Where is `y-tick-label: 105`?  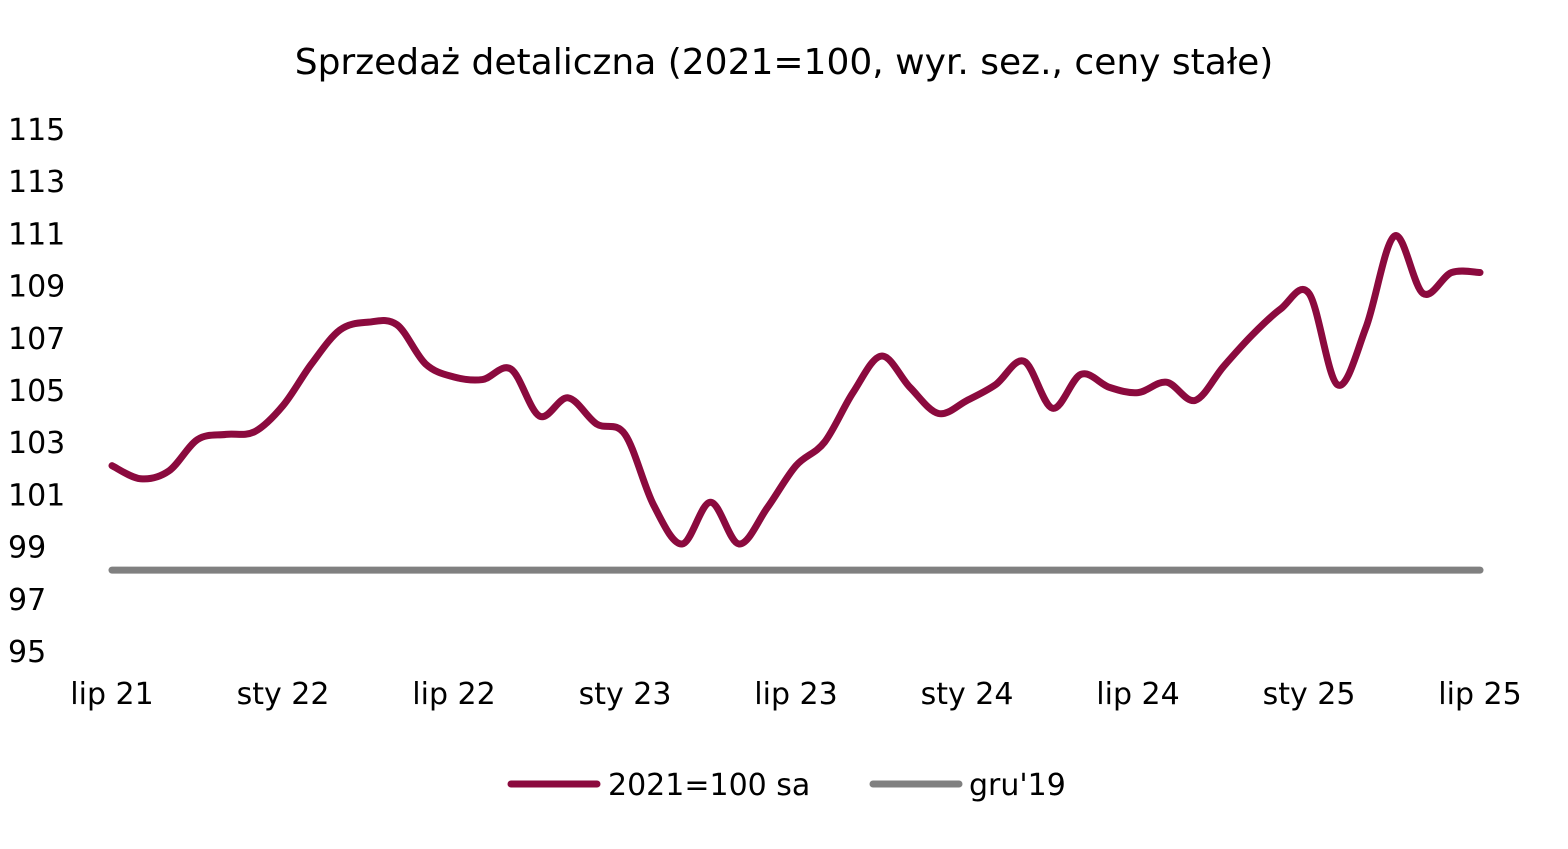
y-tick-label: 105 is located at coordinates (36, 391).